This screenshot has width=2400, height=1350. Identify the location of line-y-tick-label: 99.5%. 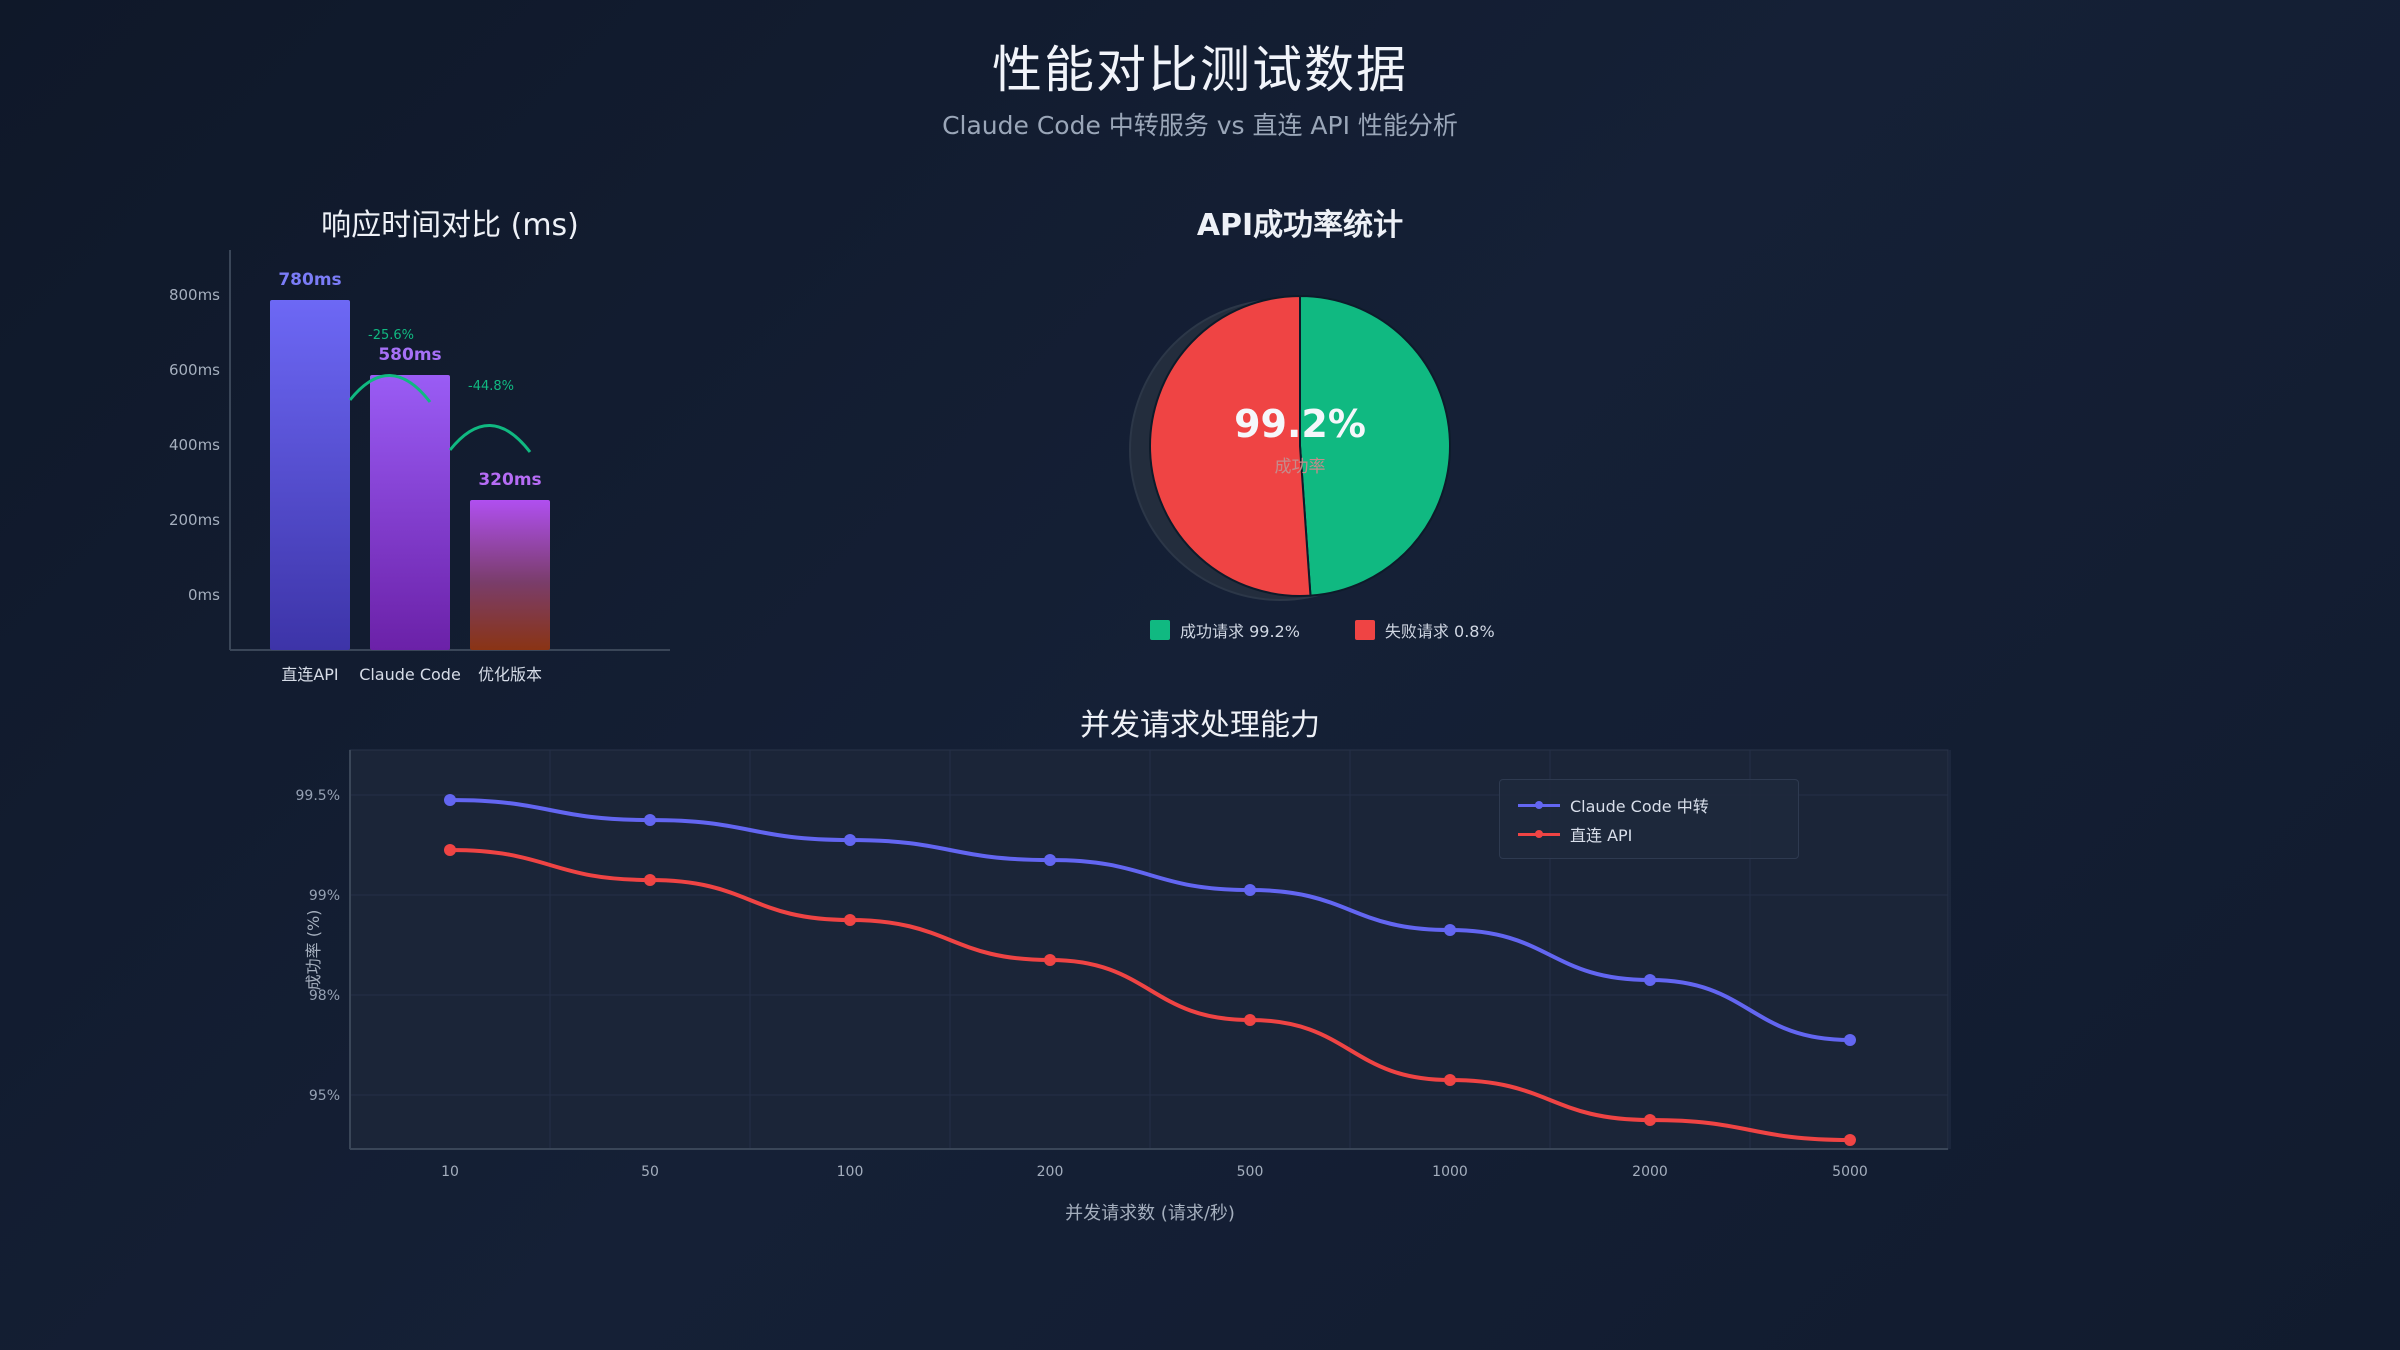
(318, 796).